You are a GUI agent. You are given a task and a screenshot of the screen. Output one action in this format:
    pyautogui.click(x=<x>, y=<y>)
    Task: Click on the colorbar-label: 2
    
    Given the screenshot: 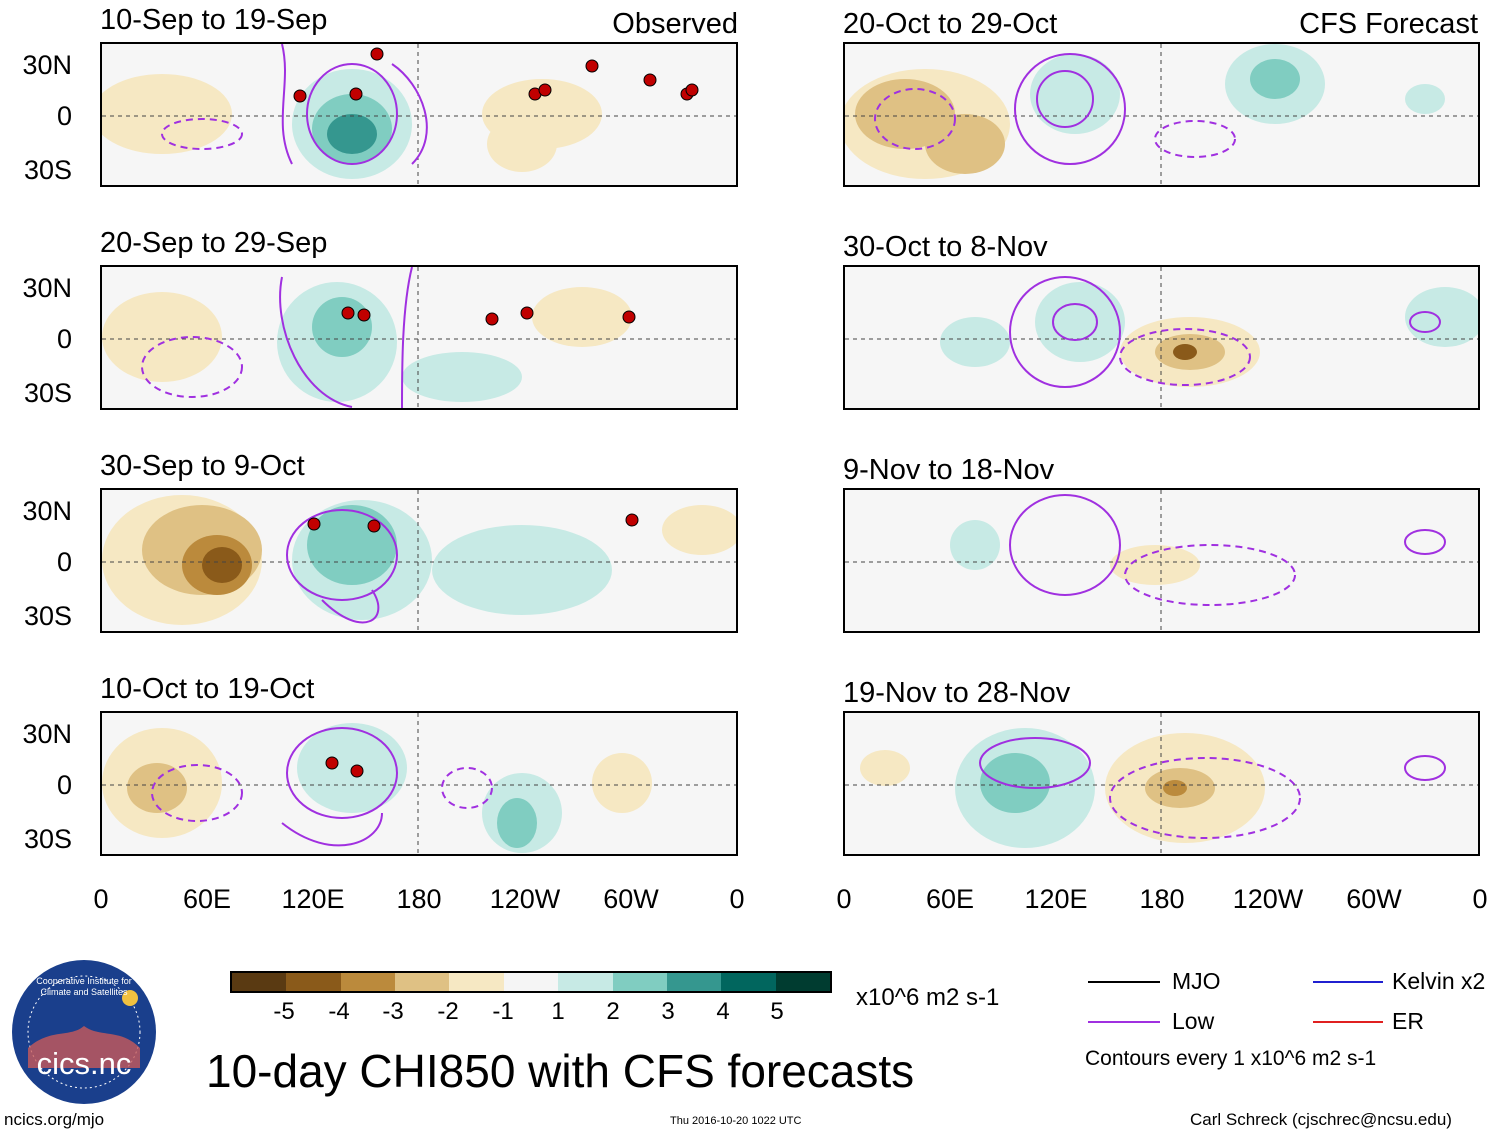 What is the action you would take?
    pyautogui.click(x=613, y=1011)
    